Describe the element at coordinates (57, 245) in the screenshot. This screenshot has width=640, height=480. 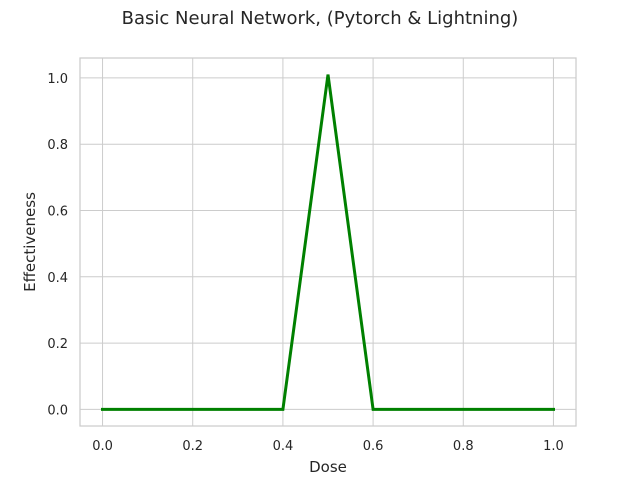
I see `y-tick-labels: 0.0 0.2 0.4 0.6 0.8 1.0` at that location.